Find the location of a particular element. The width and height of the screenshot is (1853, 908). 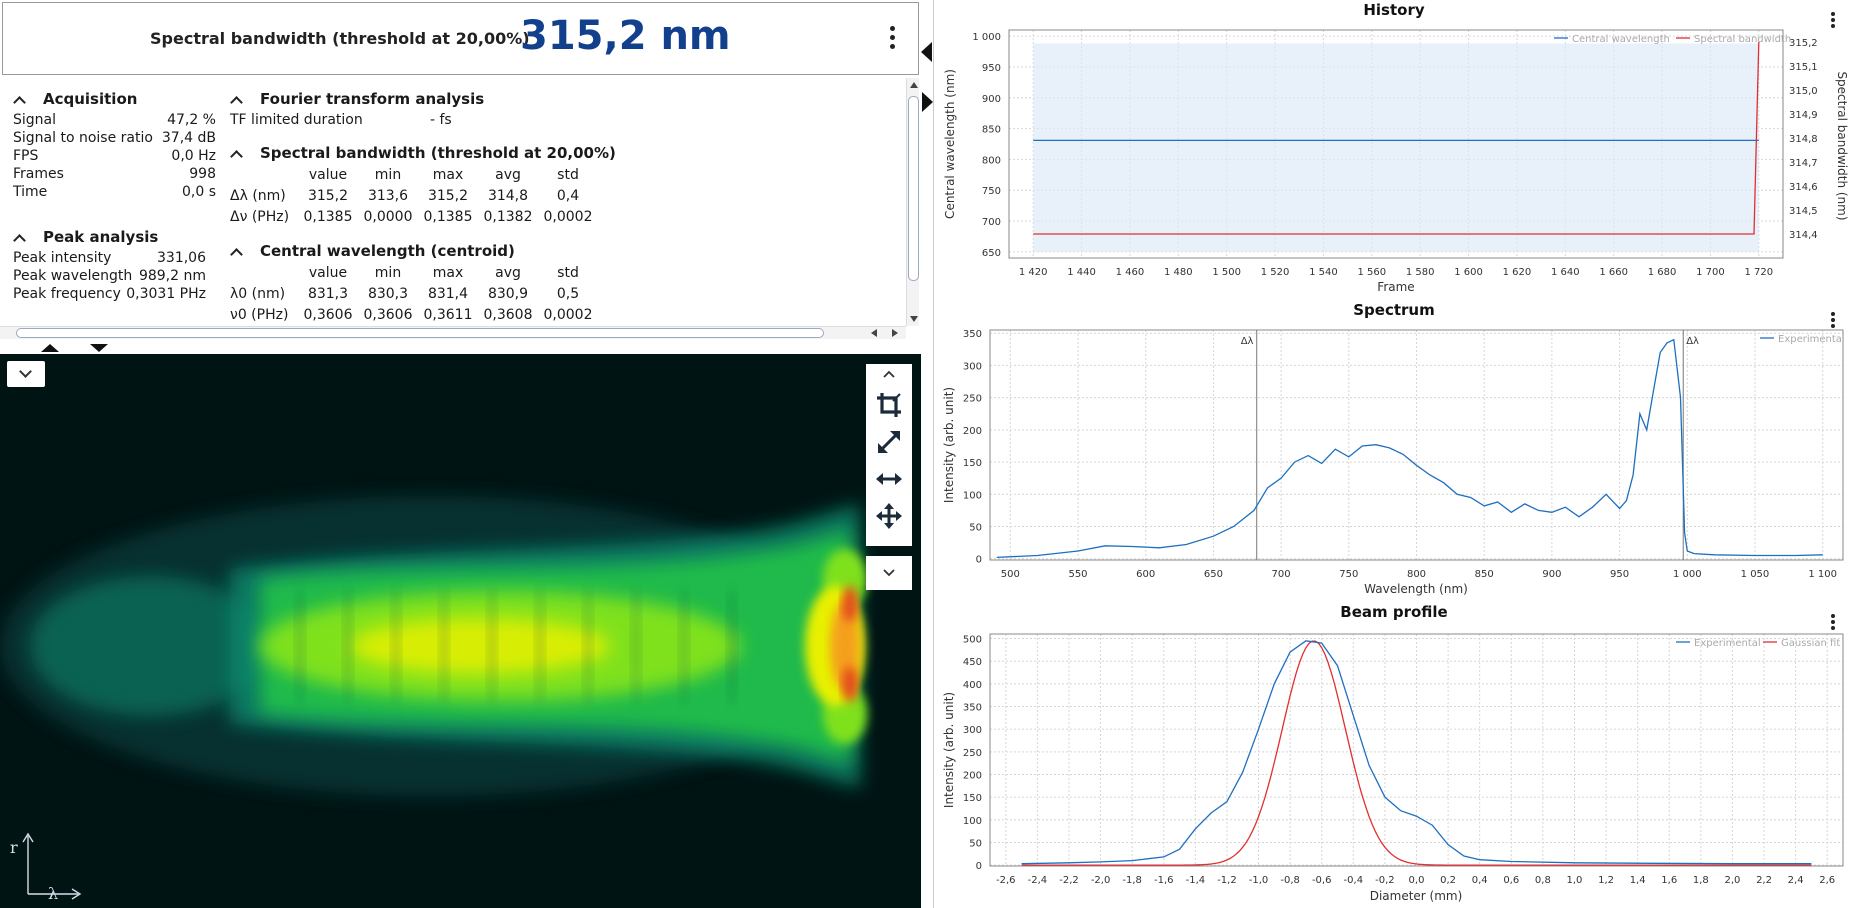

bandwidth-header: Spectral bandwidth (threshold at 20,00%) is located at coordinates (438, 153).